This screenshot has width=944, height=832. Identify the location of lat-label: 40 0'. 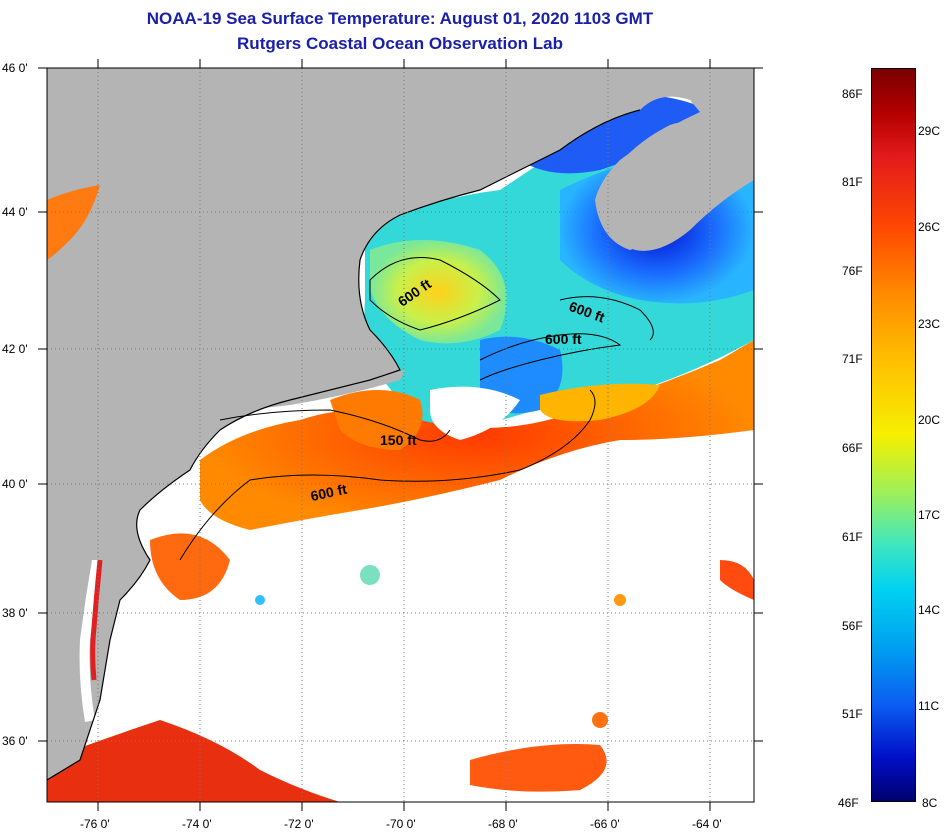
(15, 484).